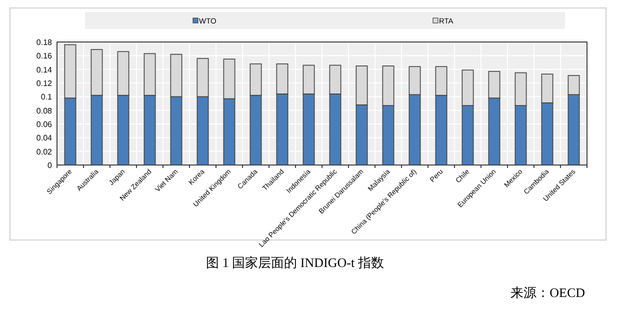  I want to click on y-tick-label: 0.12, so click(44, 83).